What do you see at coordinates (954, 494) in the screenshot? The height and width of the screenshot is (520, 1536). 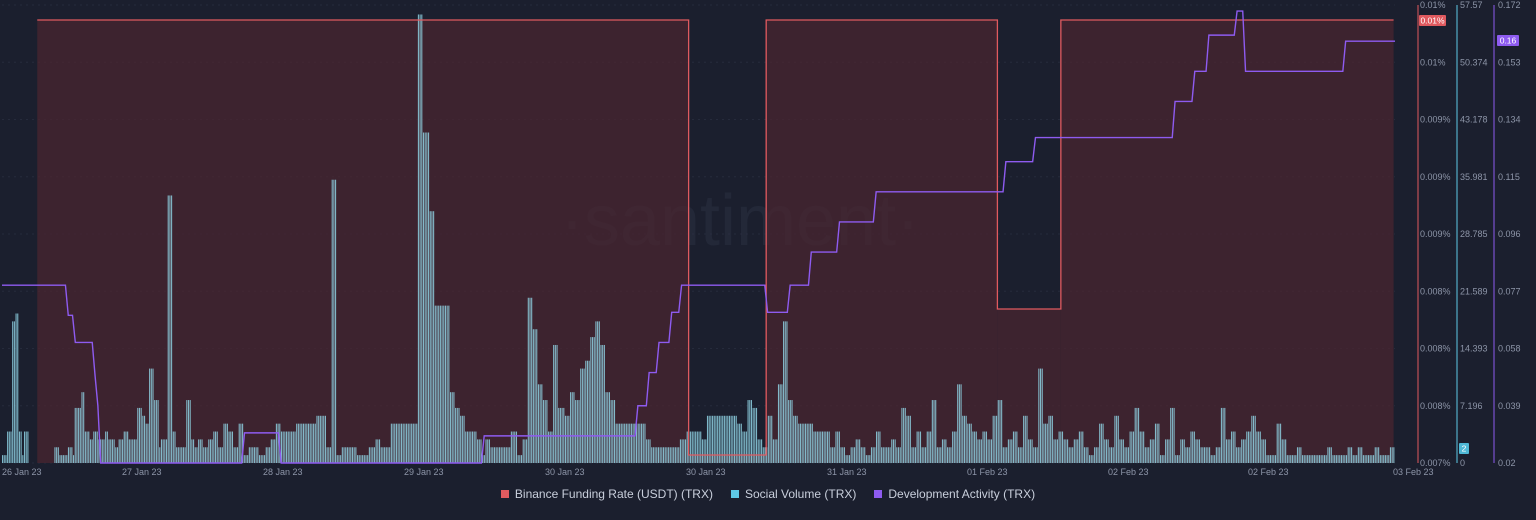 I see `legend-item-development-activity: Development Activity (TRX)` at bounding box center [954, 494].